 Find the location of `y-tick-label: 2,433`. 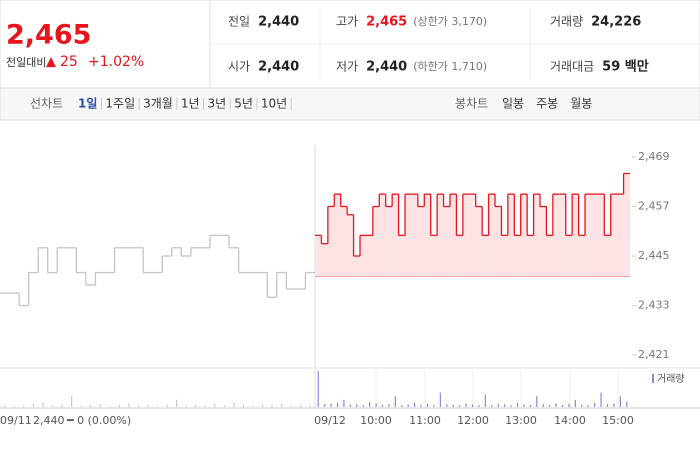

y-tick-label: 2,433 is located at coordinates (654, 305).